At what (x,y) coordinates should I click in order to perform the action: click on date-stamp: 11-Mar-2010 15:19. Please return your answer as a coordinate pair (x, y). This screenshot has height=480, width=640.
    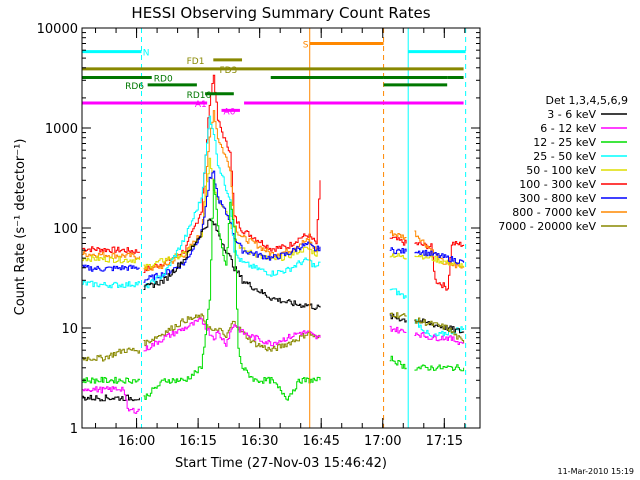
    Looking at the image, I should click on (596, 471).